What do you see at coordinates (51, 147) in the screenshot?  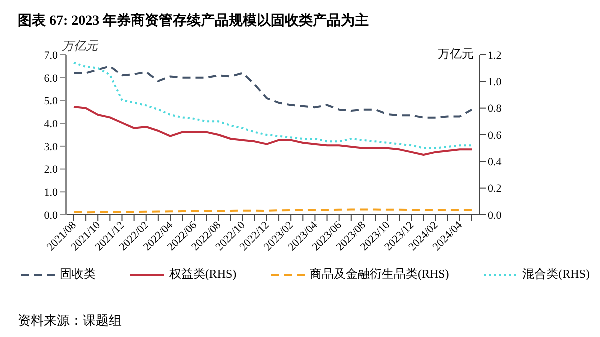 I see `y-tick-label: 3.0` at bounding box center [51, 147].